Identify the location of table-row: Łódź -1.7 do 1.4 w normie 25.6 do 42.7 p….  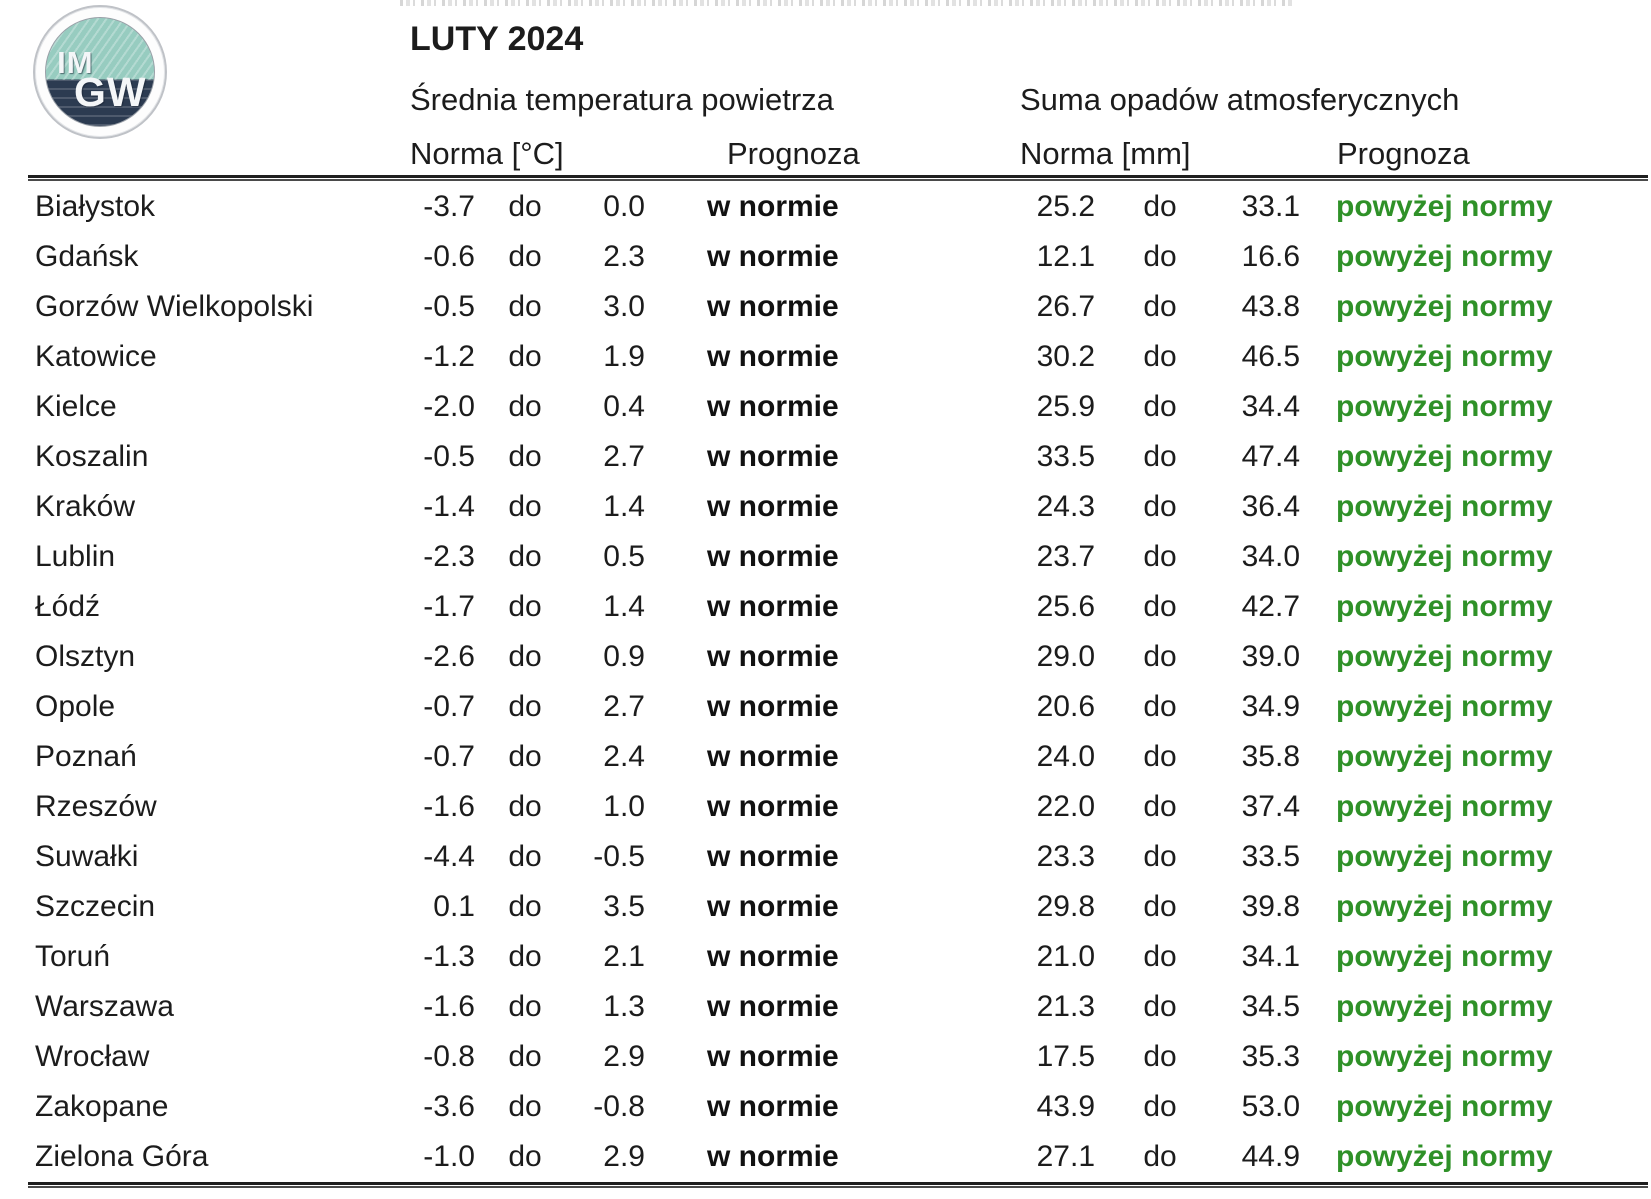
(825, 607).